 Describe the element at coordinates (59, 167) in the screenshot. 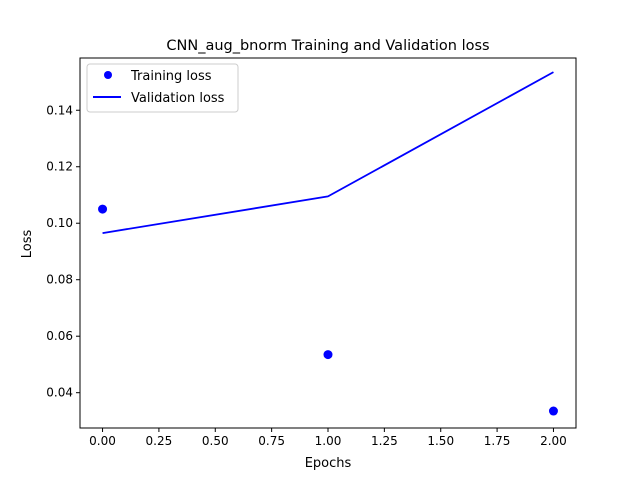

I see `y-tick-label: 0.12` at that location.